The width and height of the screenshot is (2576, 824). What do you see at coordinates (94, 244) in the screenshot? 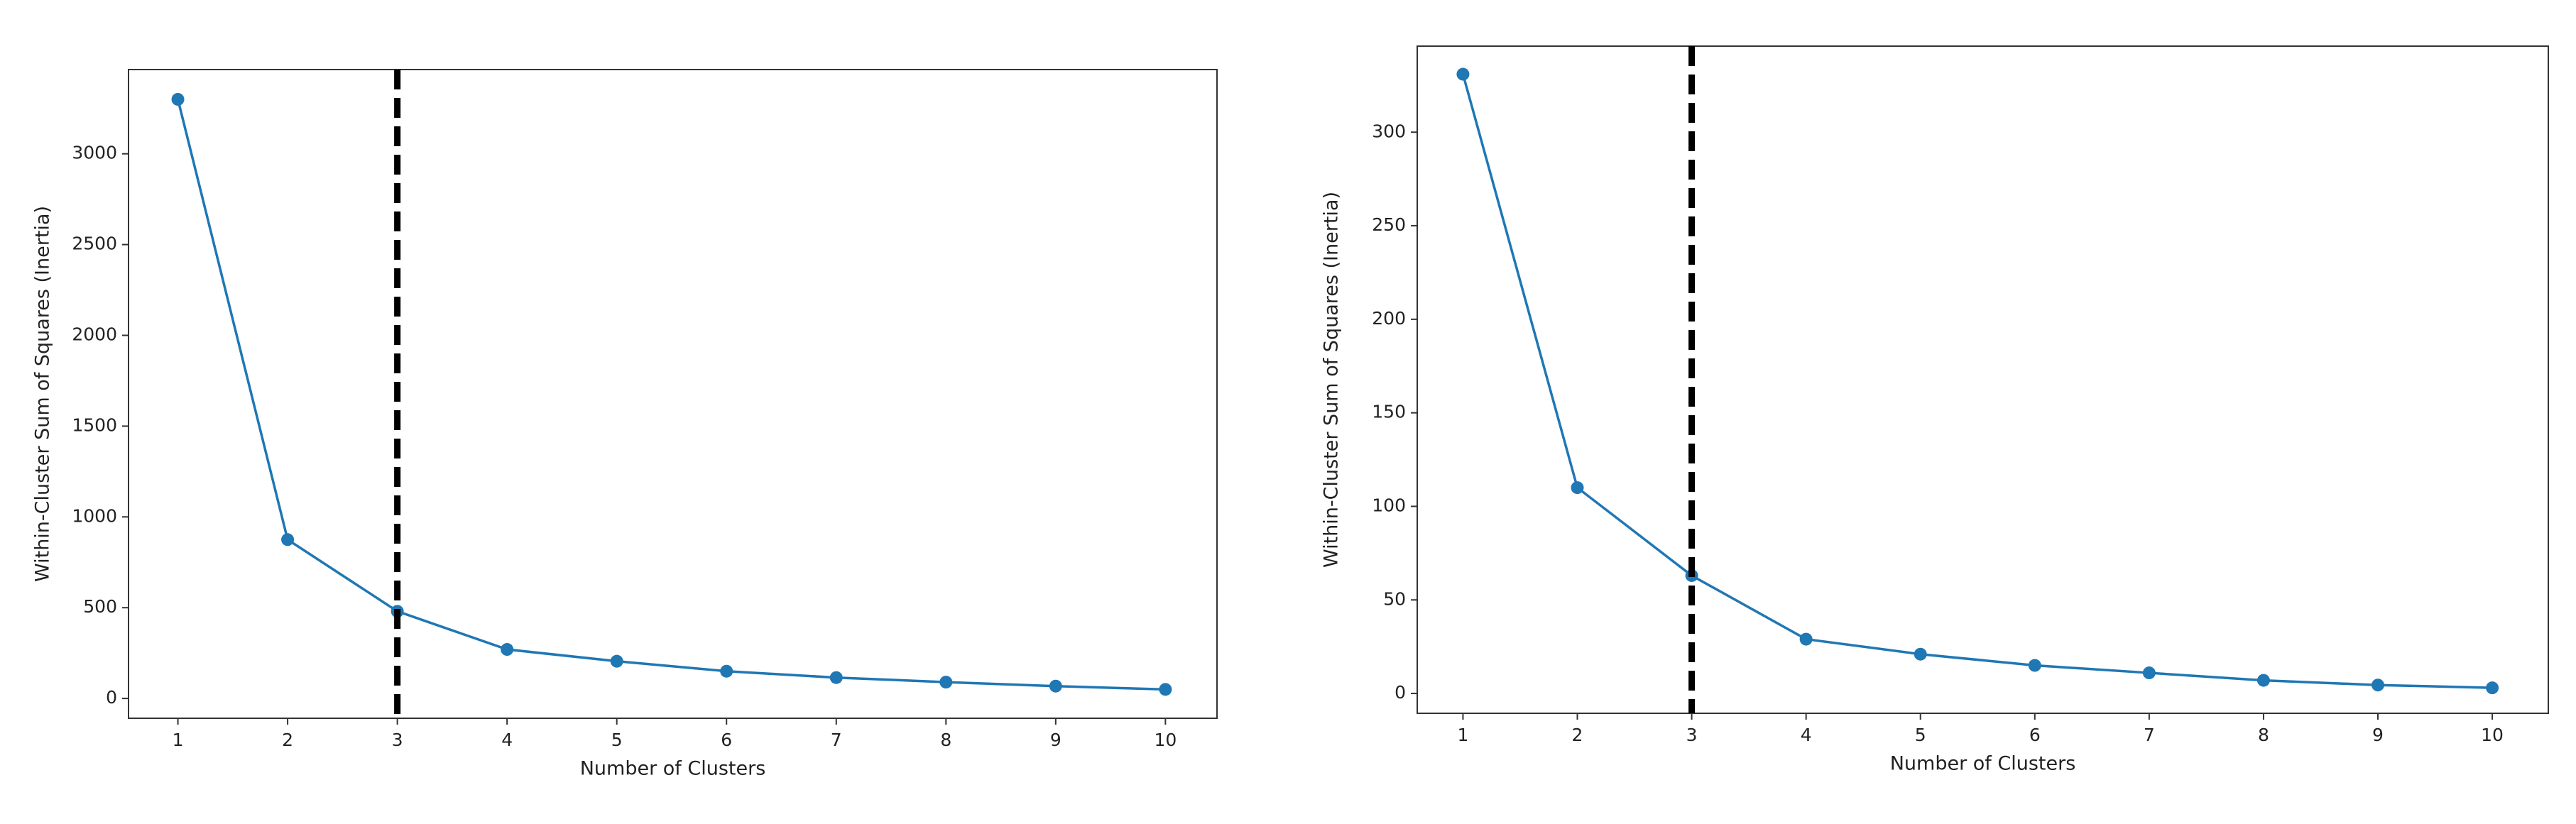
I see `y-tick-label: 2500` at bounding box center [94, 244].